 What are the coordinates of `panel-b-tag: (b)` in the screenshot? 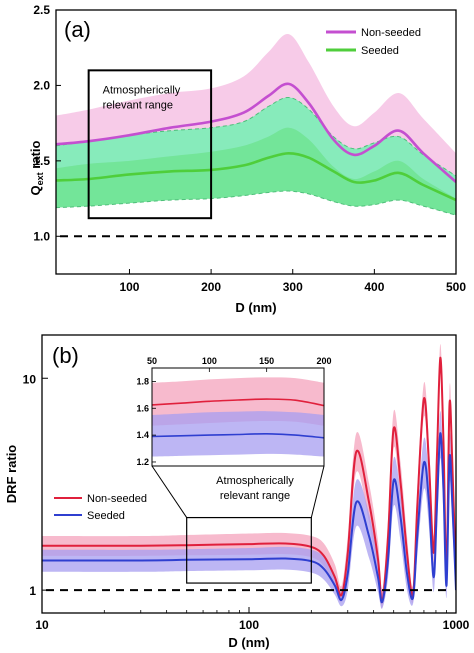 It's located at (65, 355).